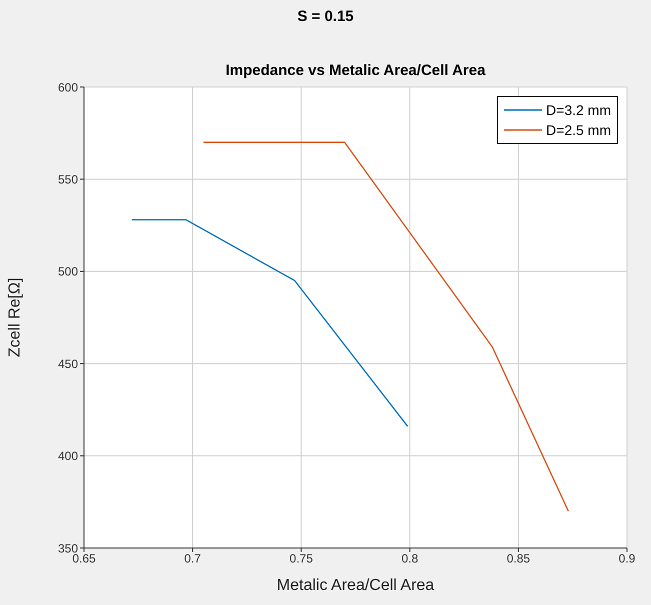 Image resolution: width=651 pixels, height=605 pixels. What do you see at coordinates (578, 130) in the screenshot?
I see `legend-label: D=2.5 mm` at bounding box center [578, 130].